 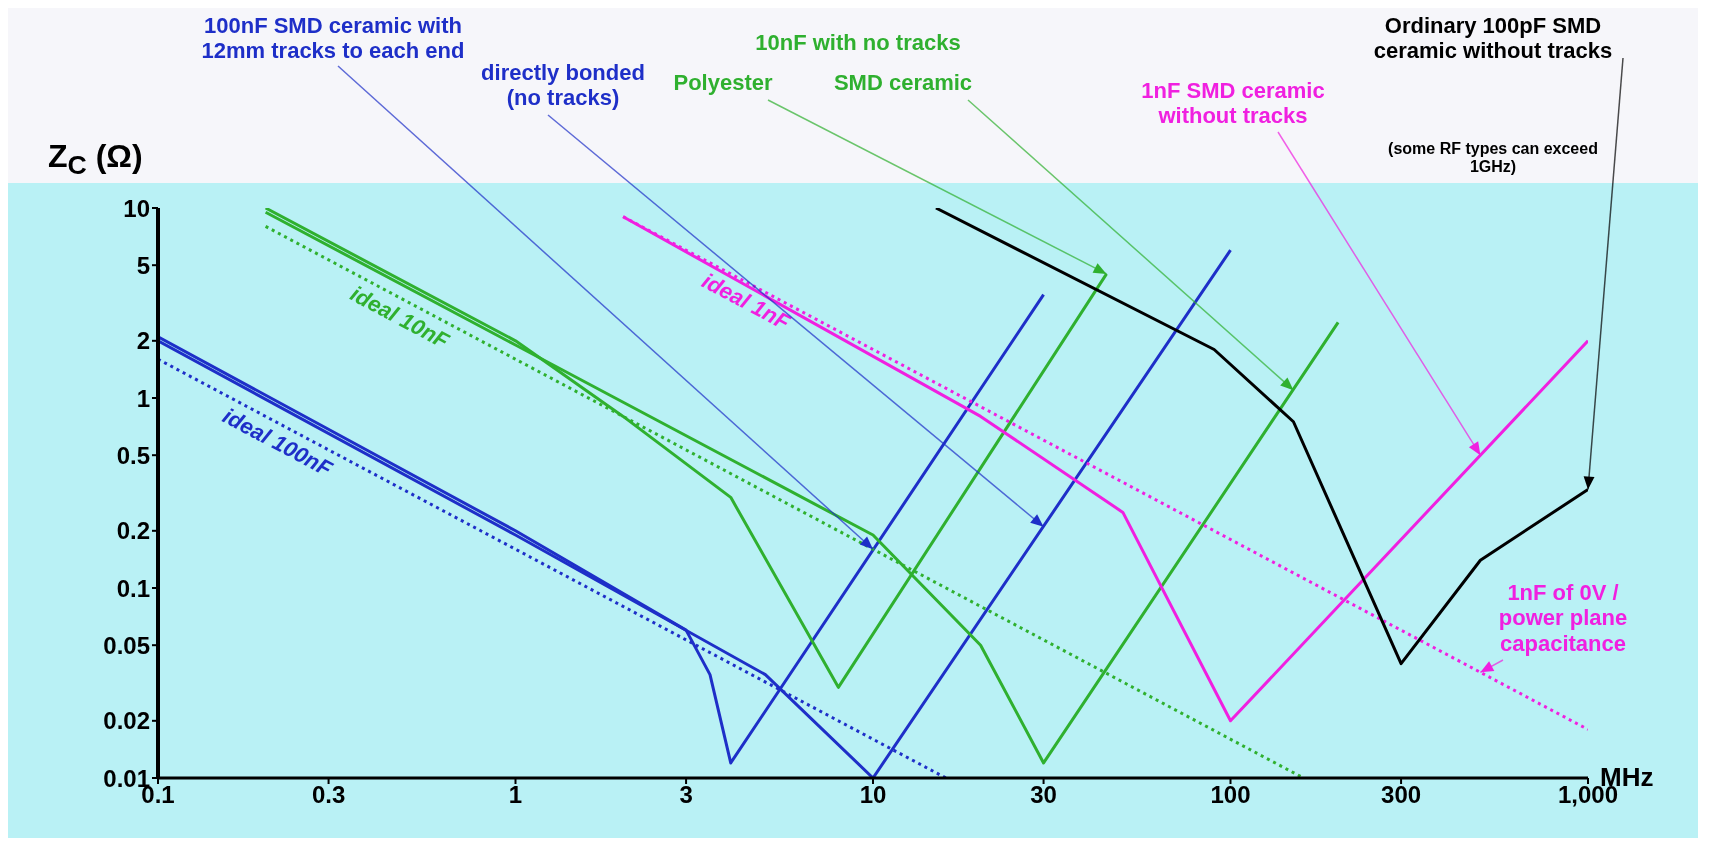 What do you see at coordinates (1401, 795) in the screenshot?
I see `x-tick-label: 300` at bounding box center [1401, 795].